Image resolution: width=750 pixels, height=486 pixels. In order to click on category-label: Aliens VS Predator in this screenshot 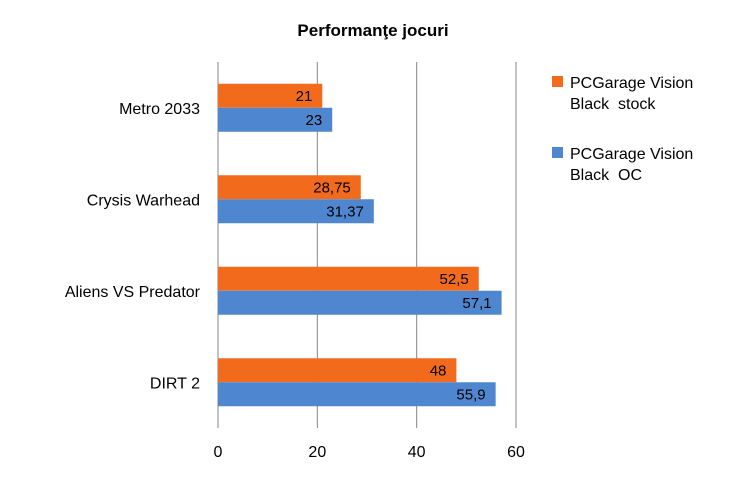, I will do `click(133, 292)`.